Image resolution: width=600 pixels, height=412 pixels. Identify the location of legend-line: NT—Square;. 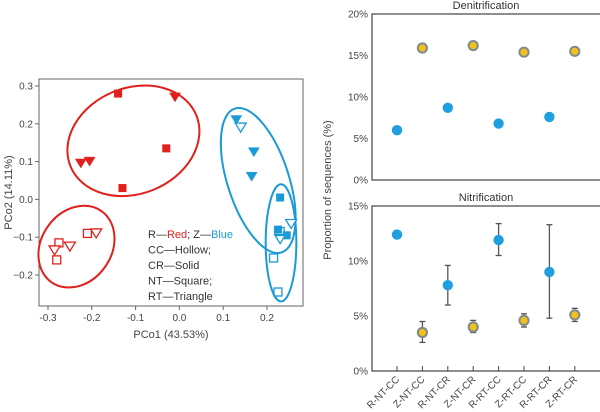
(180, 282).